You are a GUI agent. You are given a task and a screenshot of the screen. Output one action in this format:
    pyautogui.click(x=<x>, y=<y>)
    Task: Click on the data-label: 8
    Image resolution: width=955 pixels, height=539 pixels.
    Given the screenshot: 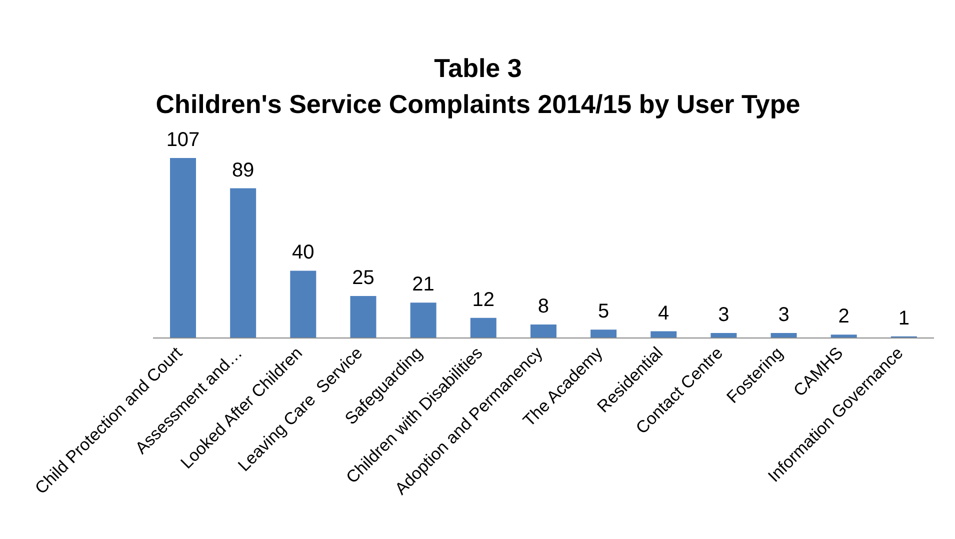 What is the action you would take?
    pyautogui.click(x=544, y=307)
    